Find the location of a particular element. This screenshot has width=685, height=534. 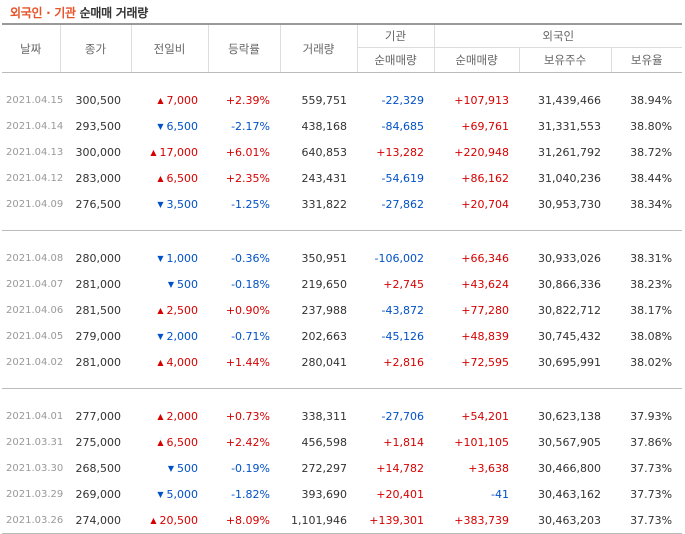

cell-change: ▲ 6,500 is located at coordinates (169, 178).